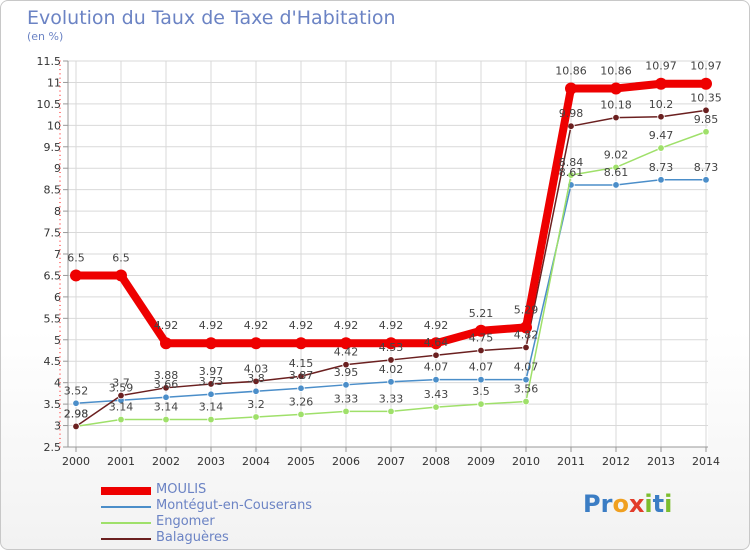  I want to click on y-tick-label: 6, so click(57, 297).